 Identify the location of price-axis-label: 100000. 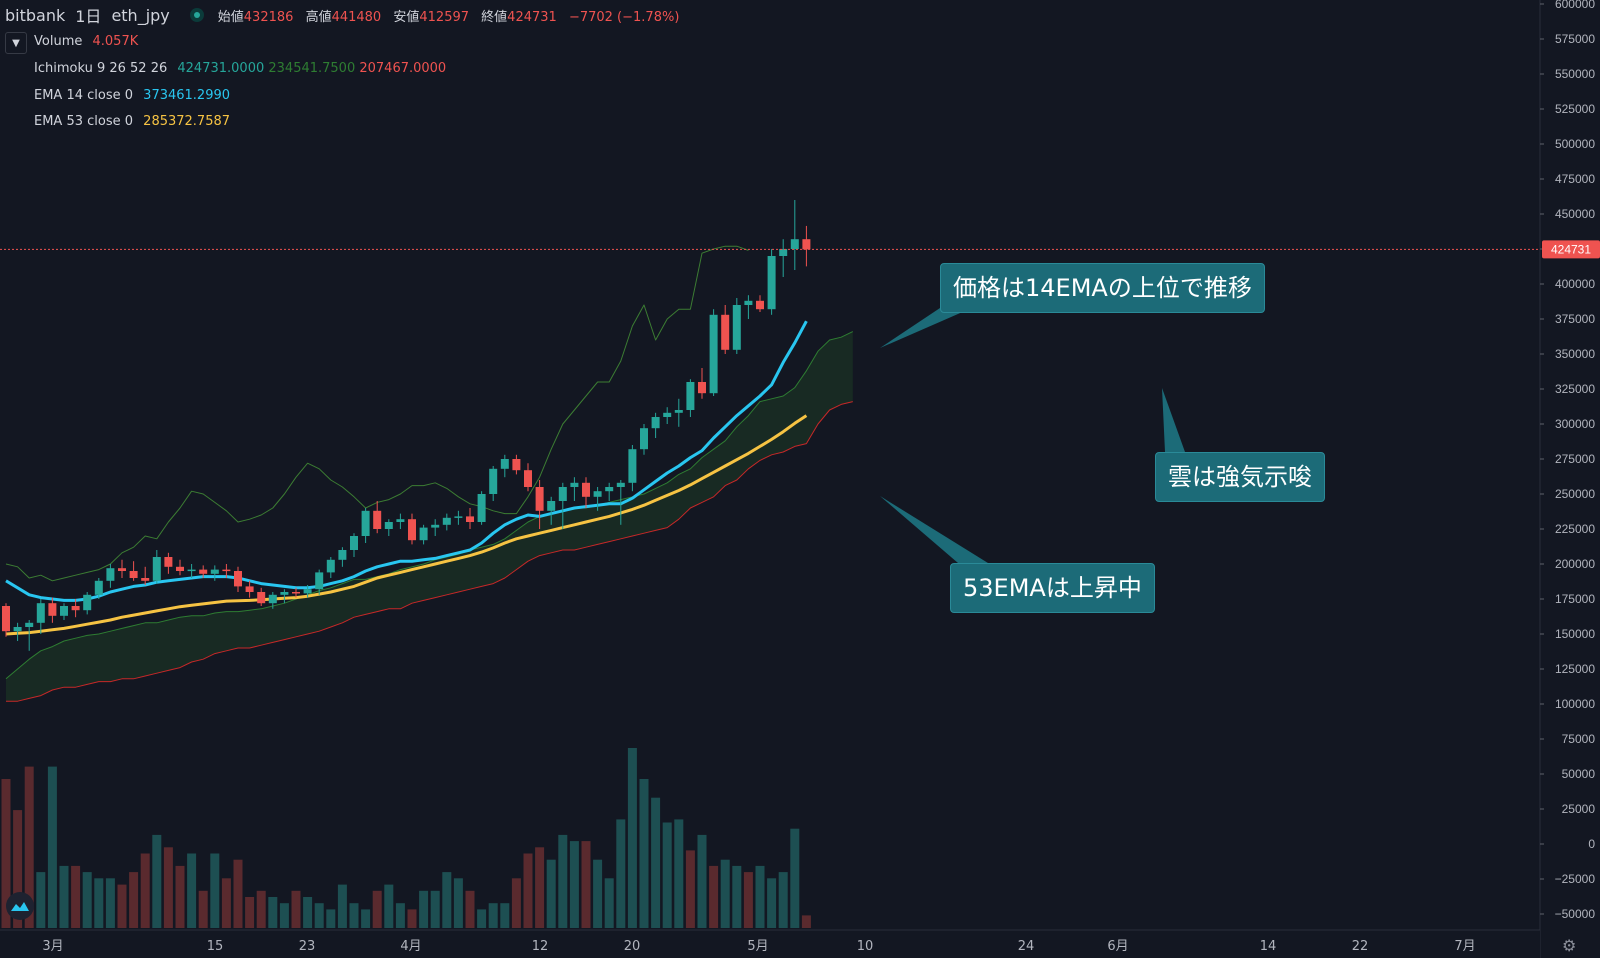
(1575, 704).